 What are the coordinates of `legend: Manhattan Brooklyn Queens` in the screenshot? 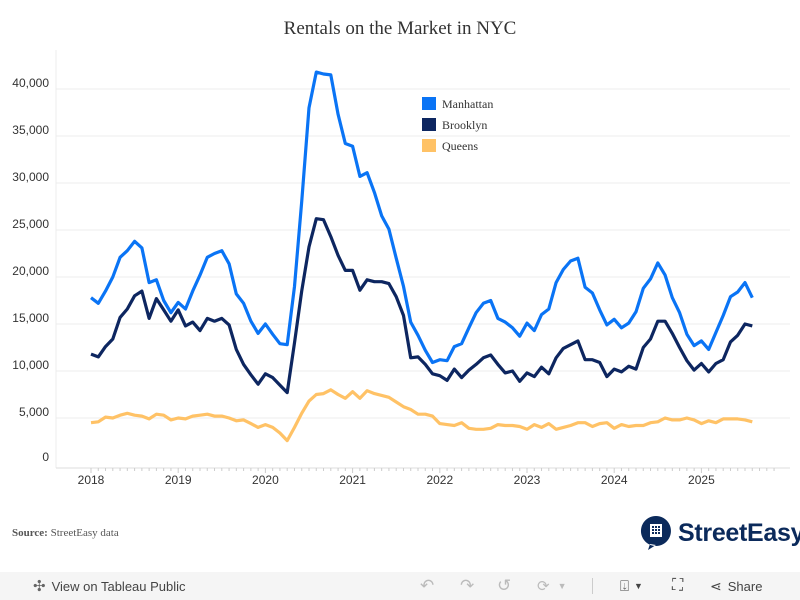 It's located at (457, 125).